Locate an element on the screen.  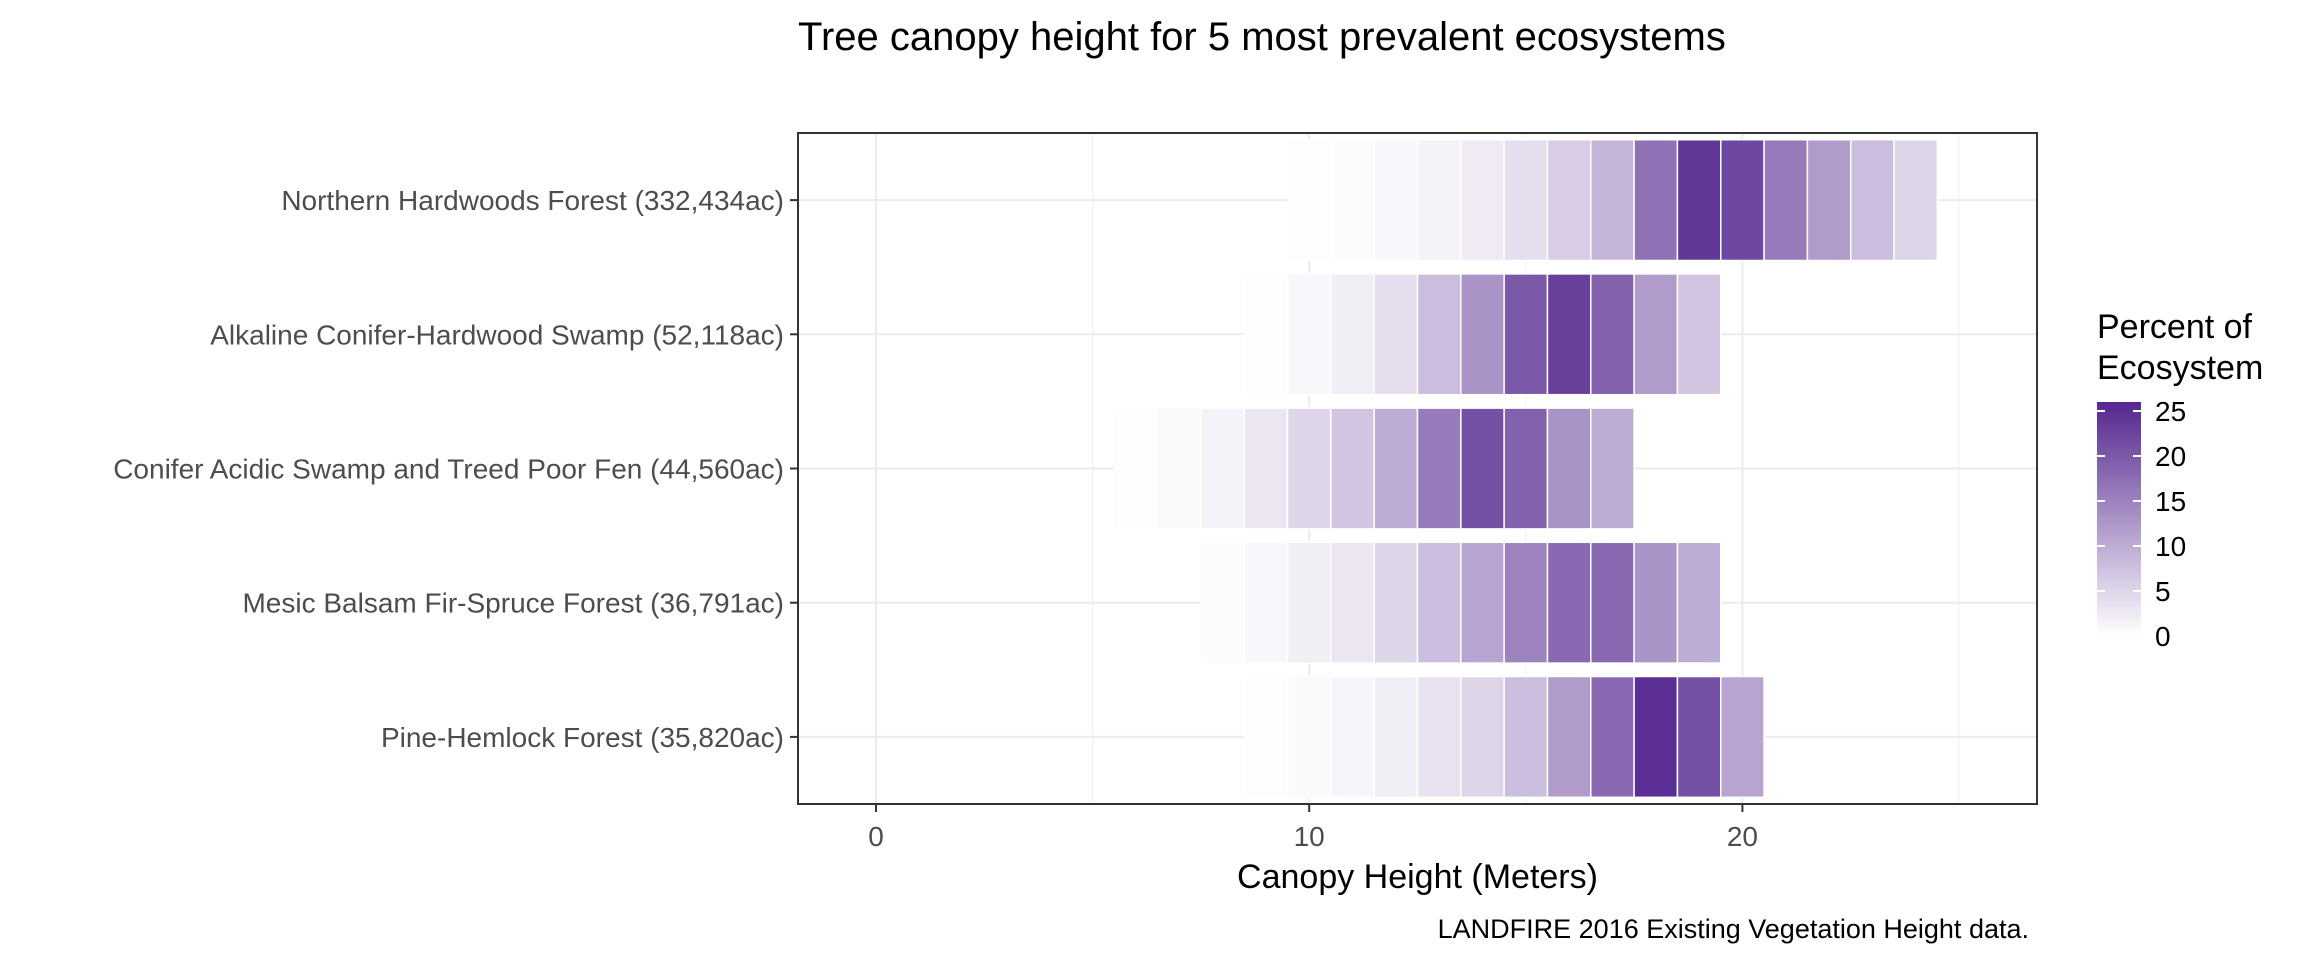
legend-tick-label: 25 is located at coordinates (2170, 411).